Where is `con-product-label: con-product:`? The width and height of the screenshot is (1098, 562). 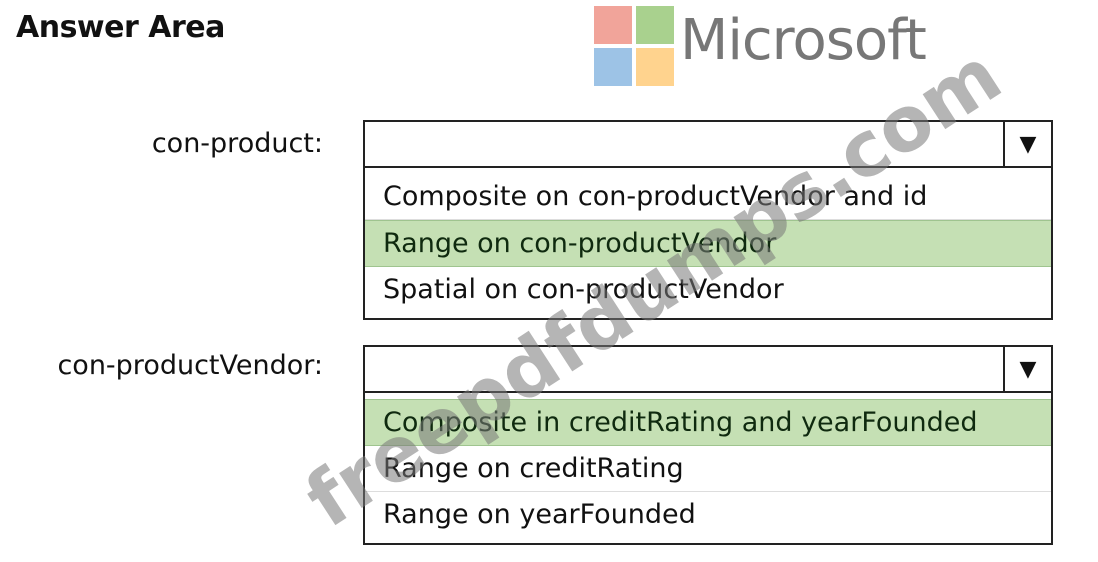 con-product-label: con-product: is located at coordinates (237, 143).